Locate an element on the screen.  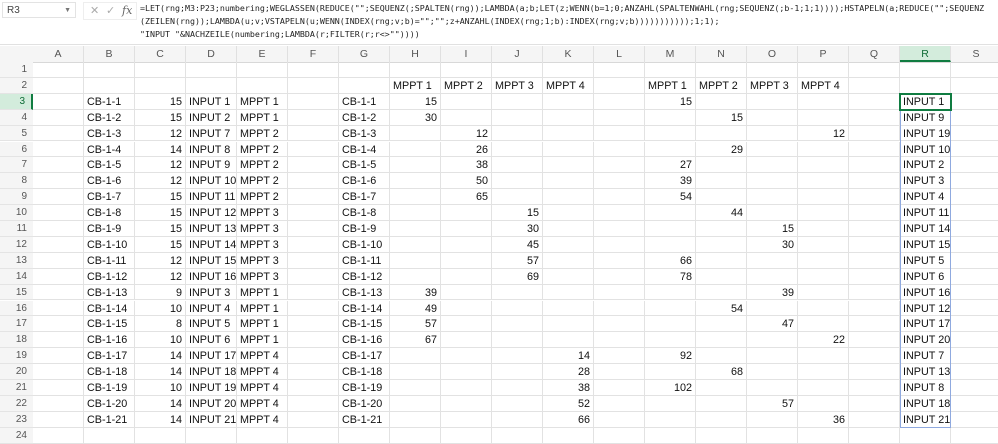
cell-N9 is located at coordinates (721, 197).